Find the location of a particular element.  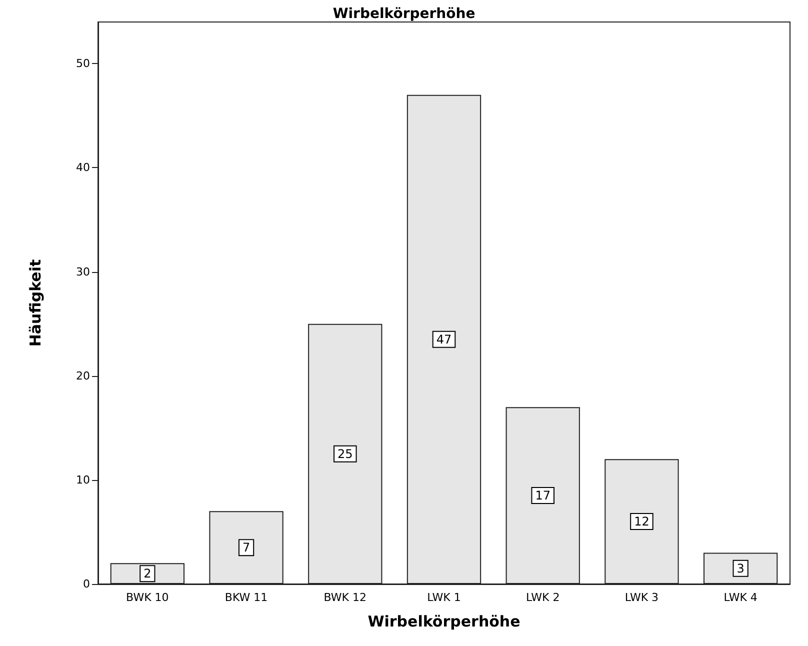

data-label: 2 is located at coordinates (148, 573).